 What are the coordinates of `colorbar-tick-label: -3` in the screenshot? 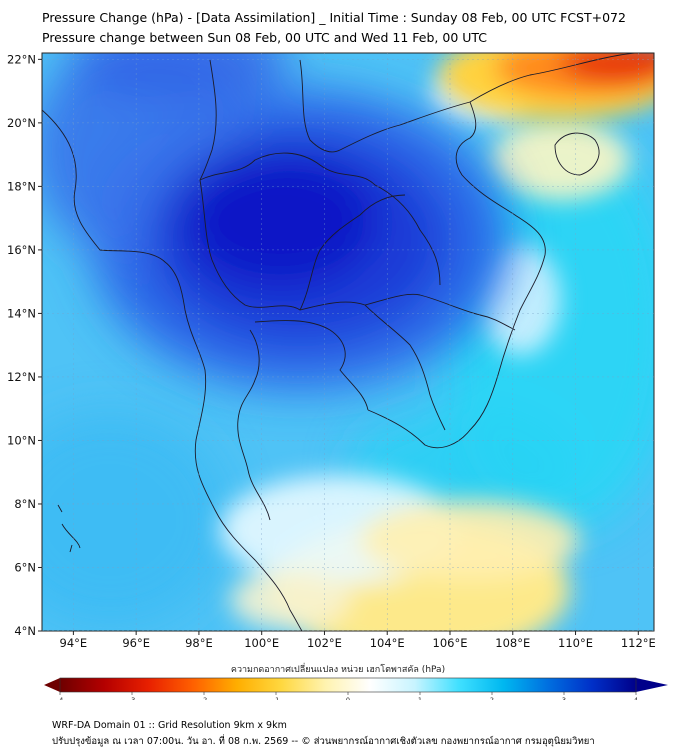 It's located at (132, 698).